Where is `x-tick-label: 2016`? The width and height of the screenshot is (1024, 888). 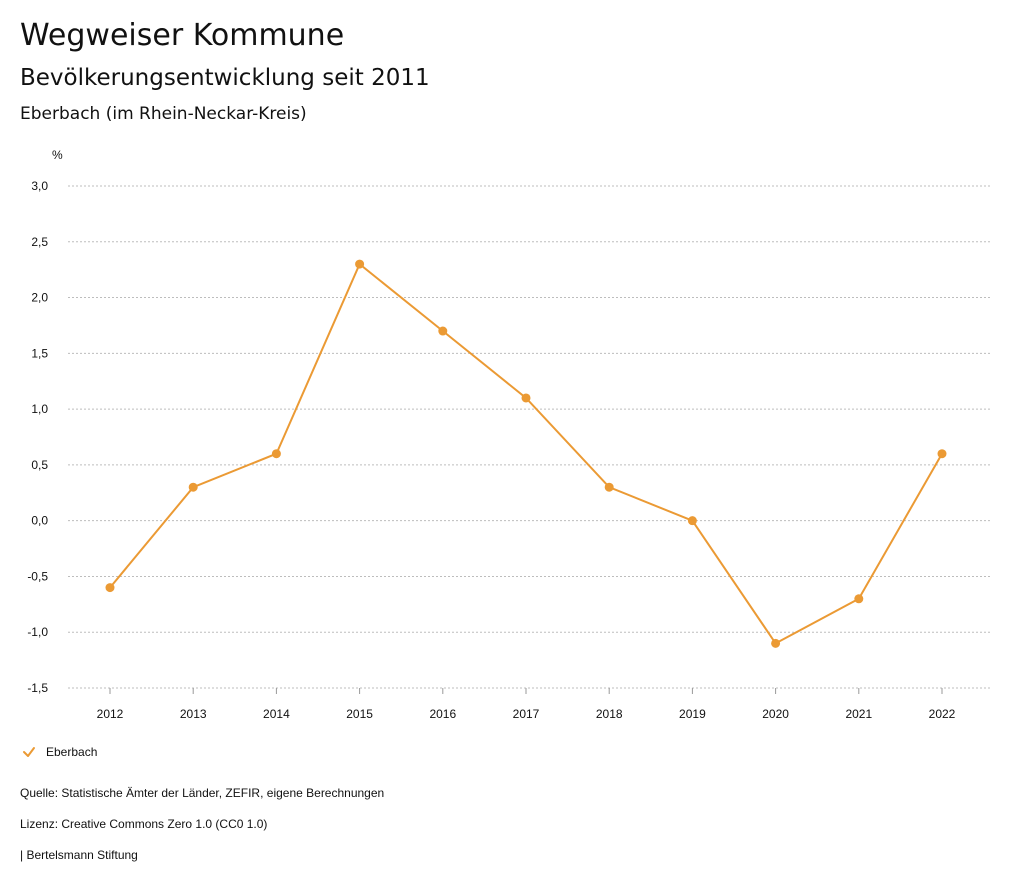 x-tick-label: 2016 is located at coordinates (442, 714).